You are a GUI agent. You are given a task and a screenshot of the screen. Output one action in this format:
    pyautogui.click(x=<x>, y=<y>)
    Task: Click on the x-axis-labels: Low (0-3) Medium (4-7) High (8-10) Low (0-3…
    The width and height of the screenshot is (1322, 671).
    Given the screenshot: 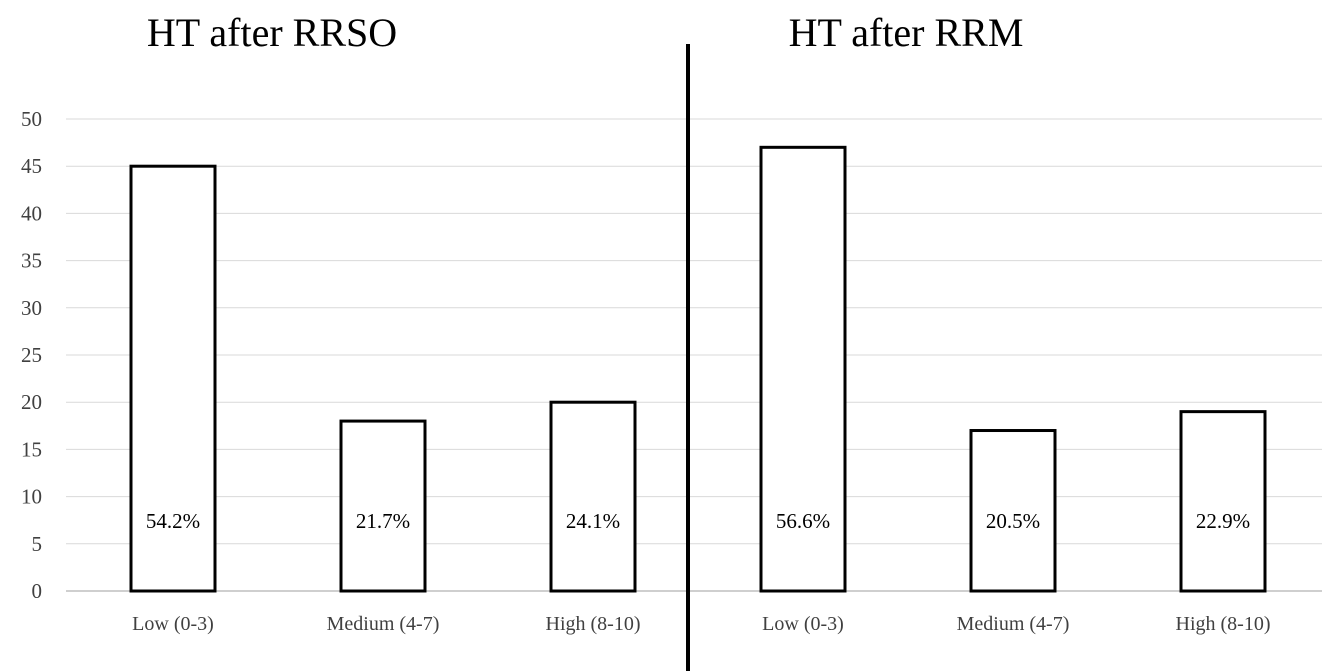 What is the action you would take?
    pyautogui.click(x=701, y=624)
    